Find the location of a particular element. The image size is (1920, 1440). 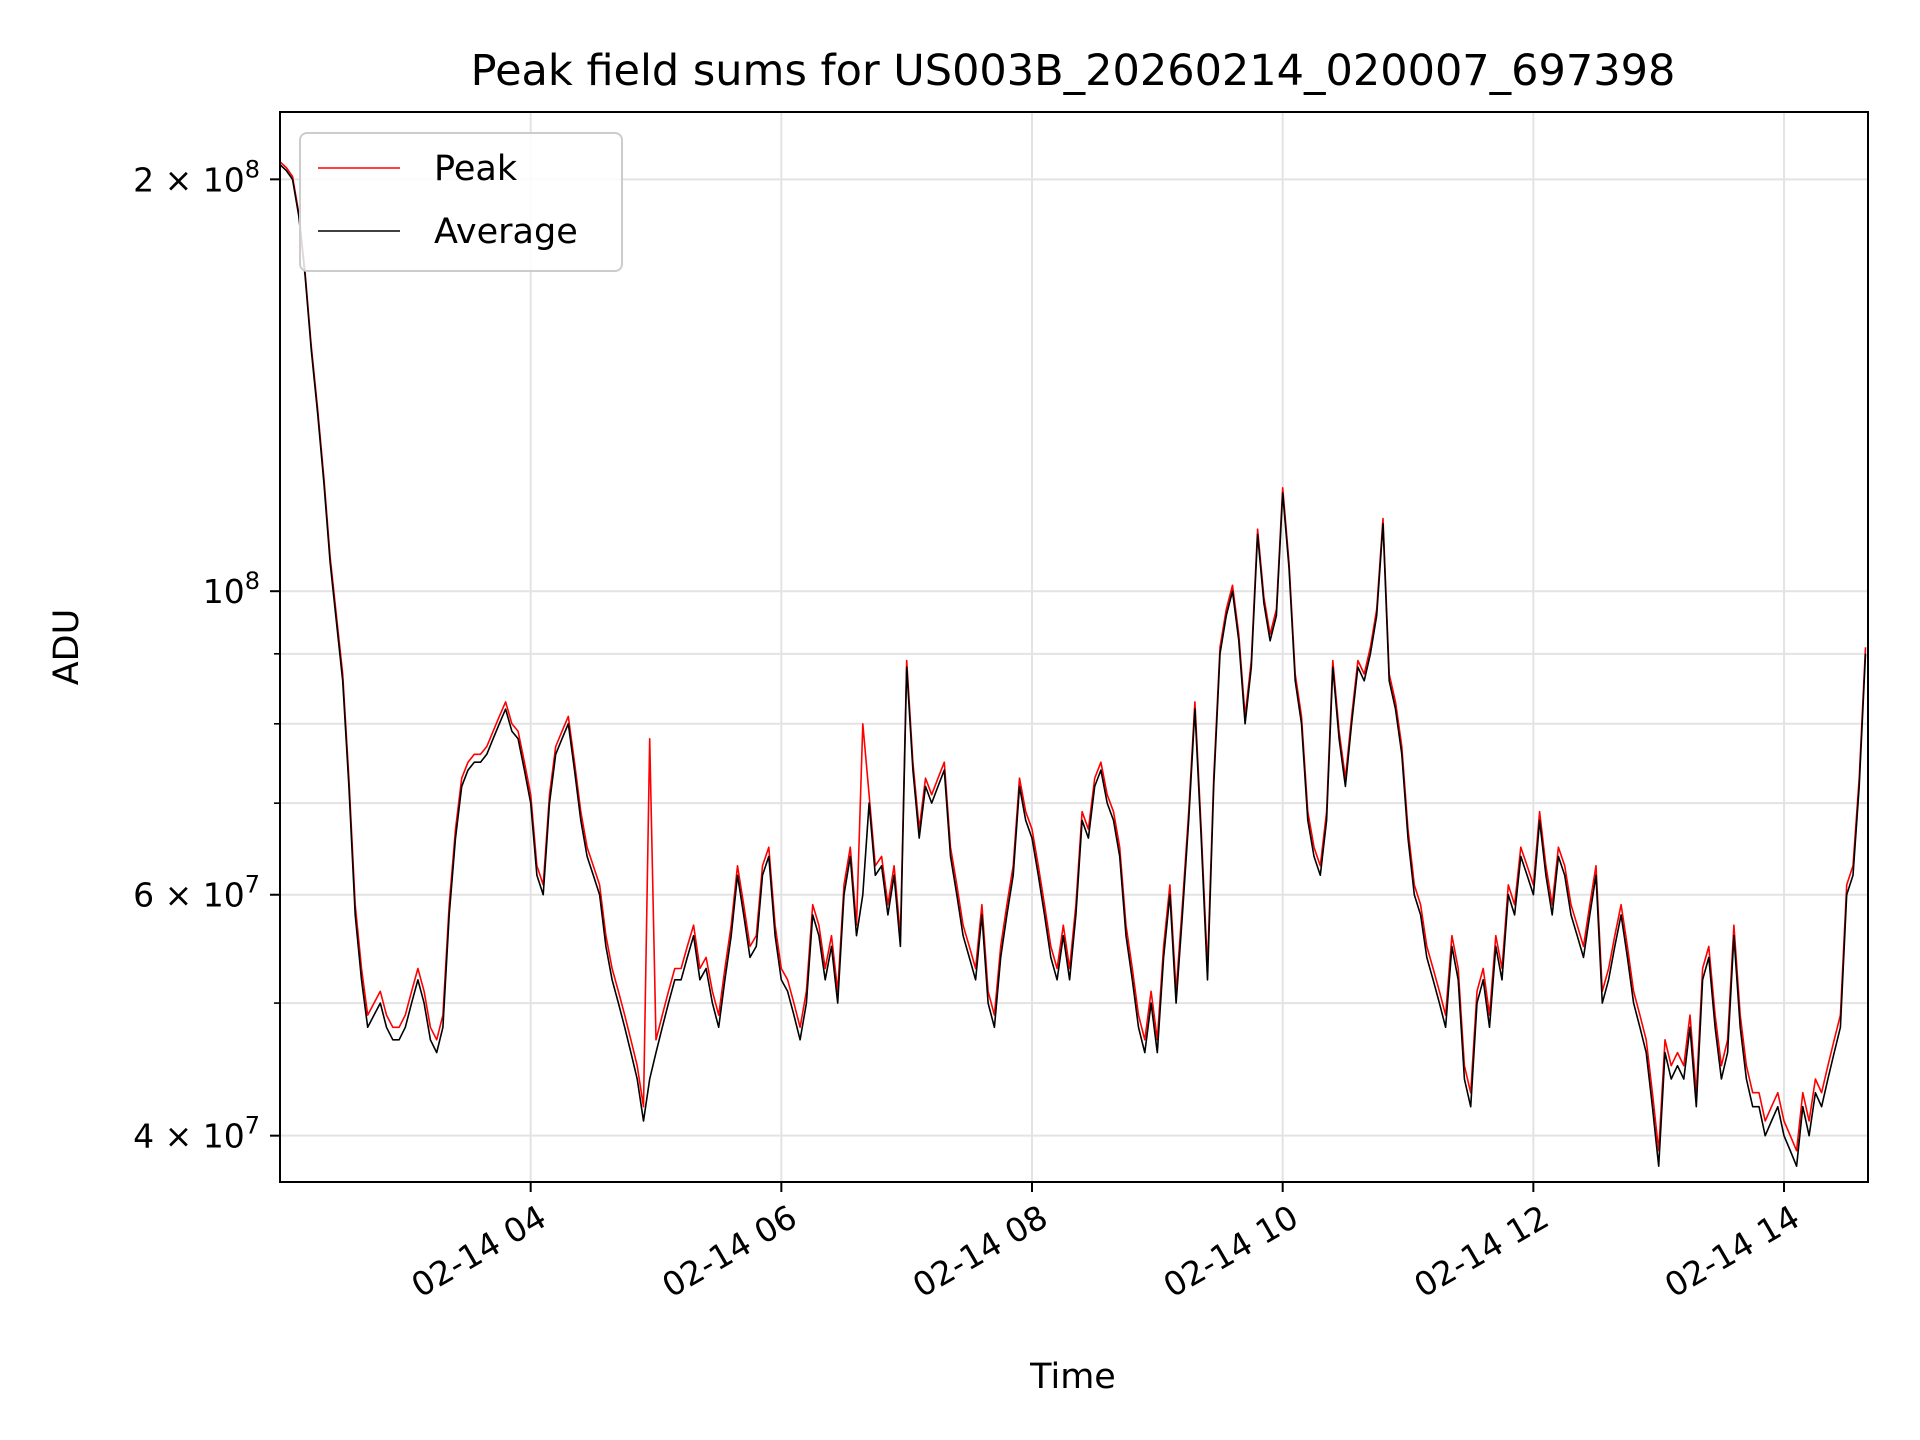

legend-label-average: Average is located at coordinates (506, 232).